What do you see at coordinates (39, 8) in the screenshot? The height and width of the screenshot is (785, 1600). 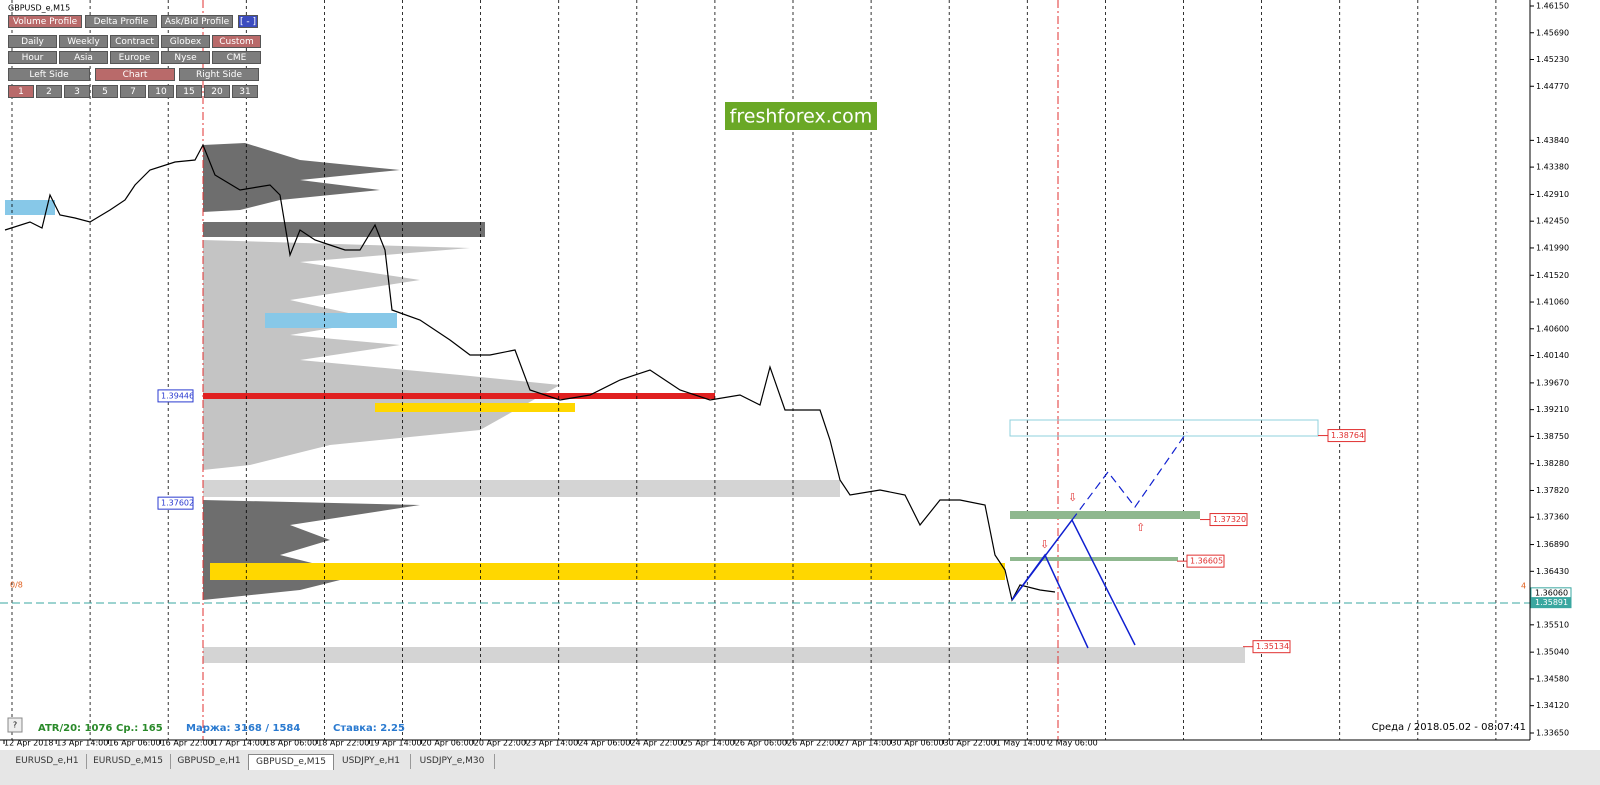 I see `symbol: GBPUSD_e,M15` at bounding box center [39, 8].